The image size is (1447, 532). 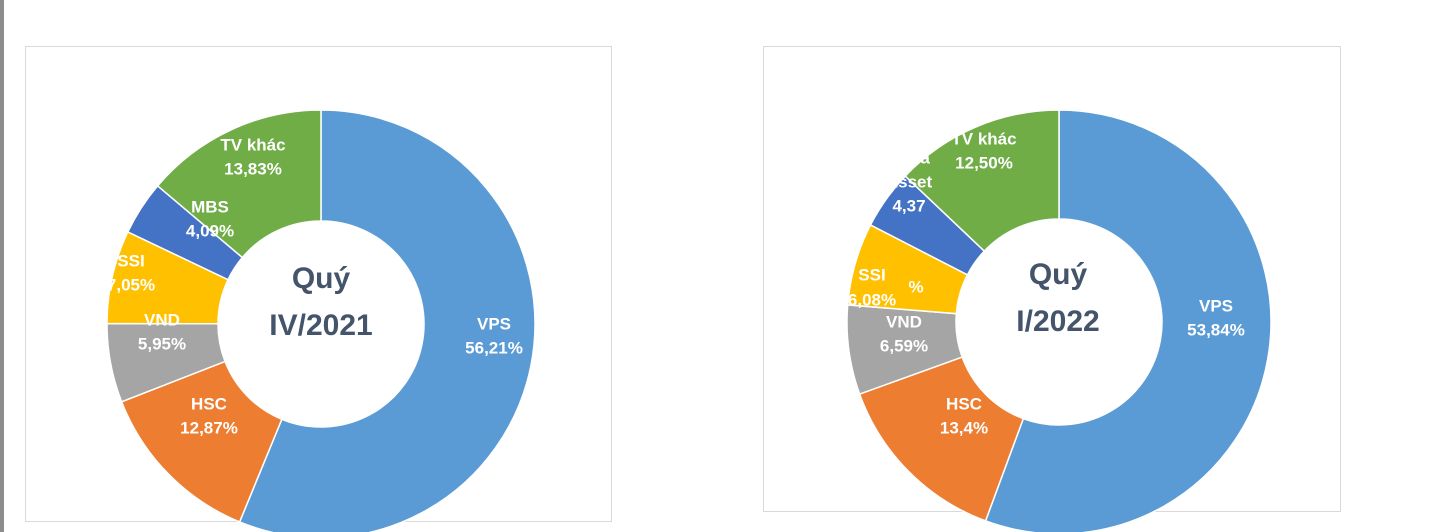 I want to click on slice-label-hsc: 12,87%, so click(x=209, y=427).